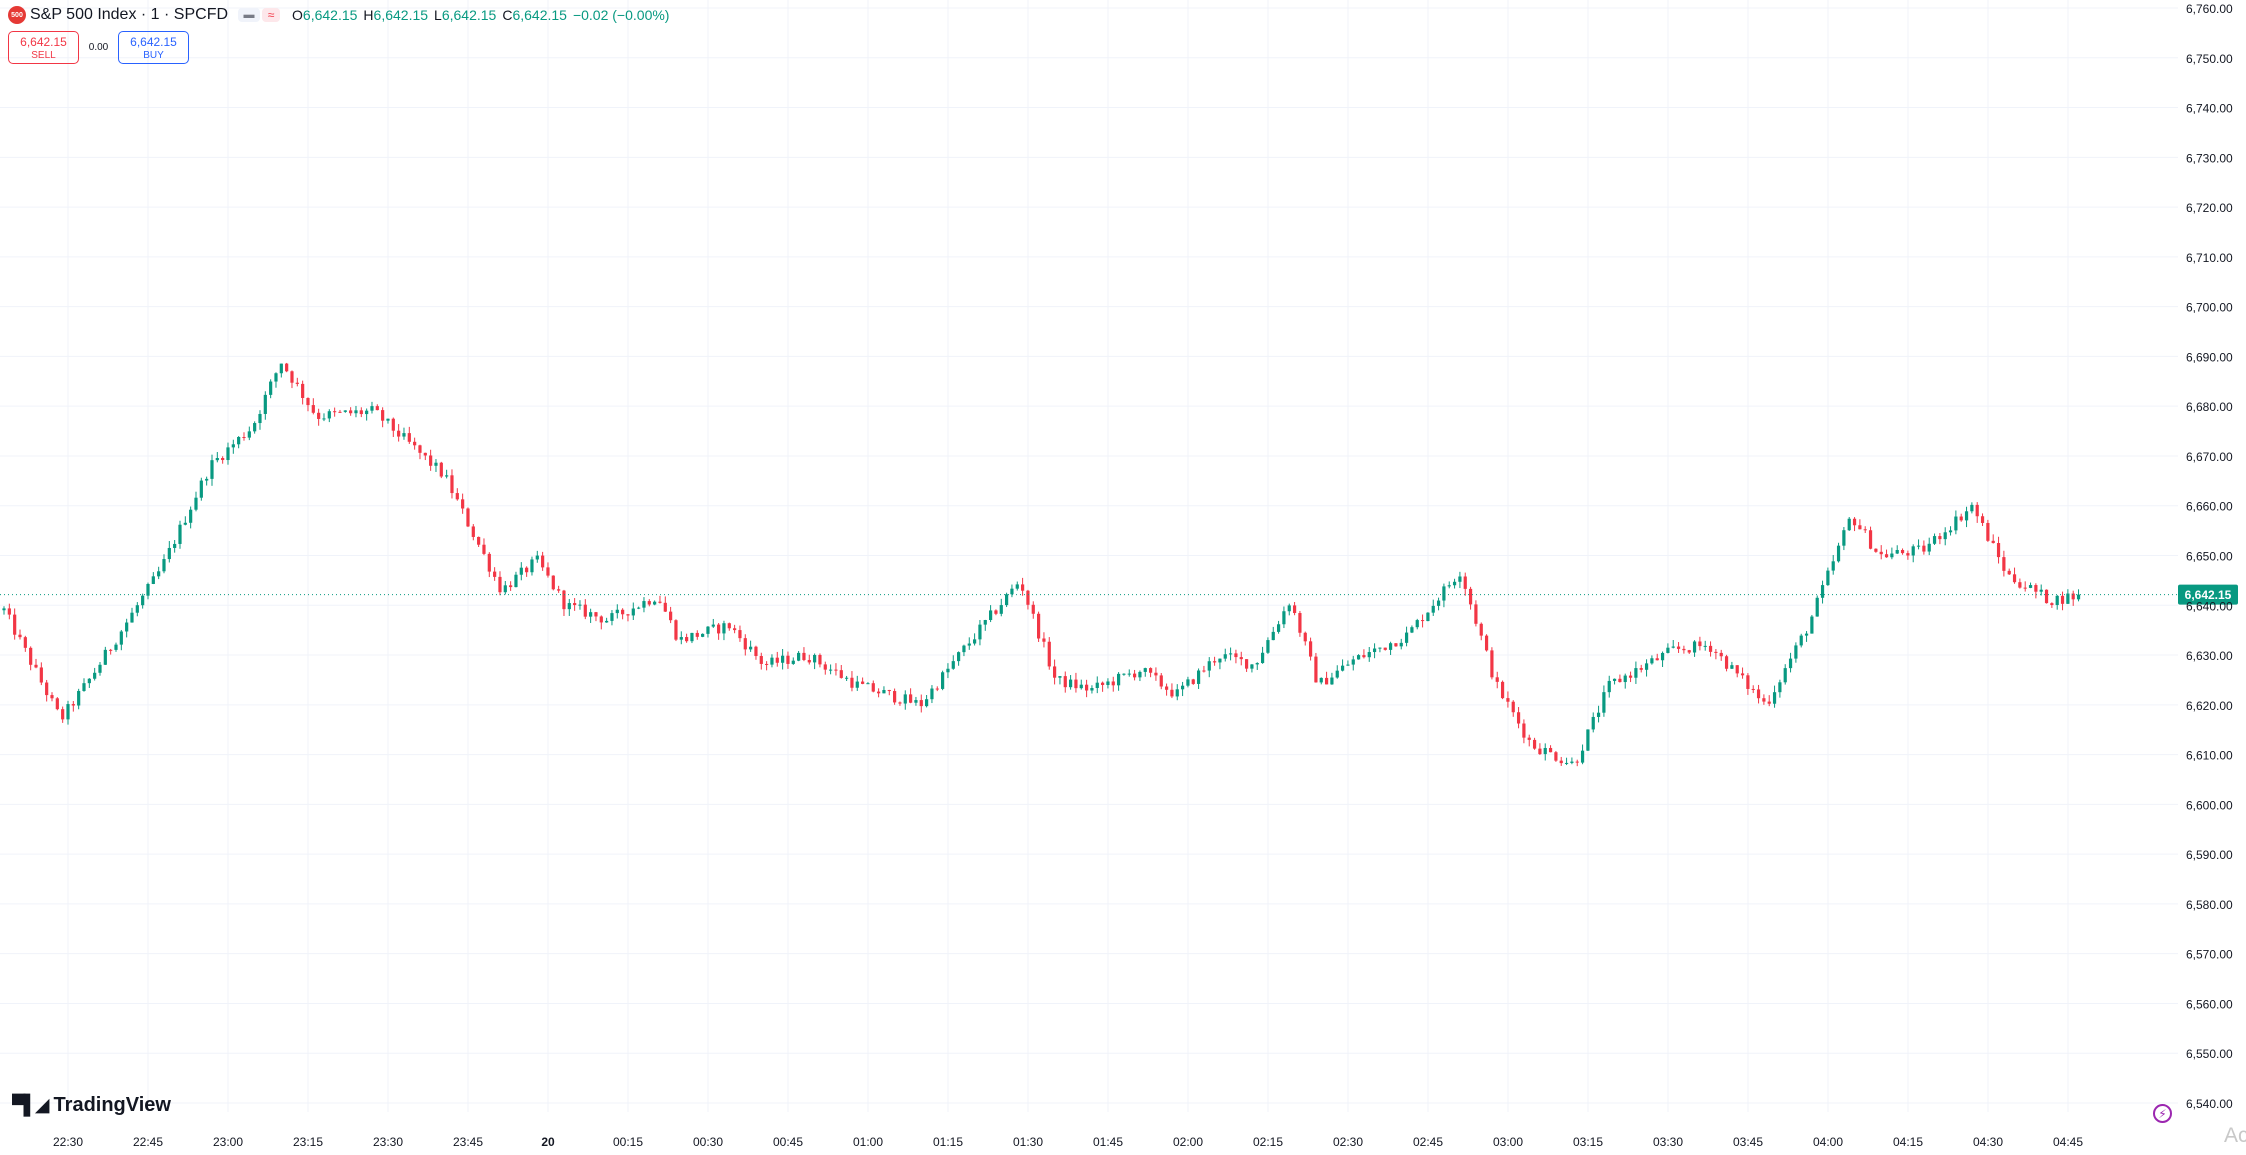 The image size is (2246, 1155). Describe the element at coordinates (621, 15) in the screenshot. I see `ohlc-change: −0.02 (−0.00%)` at that location.